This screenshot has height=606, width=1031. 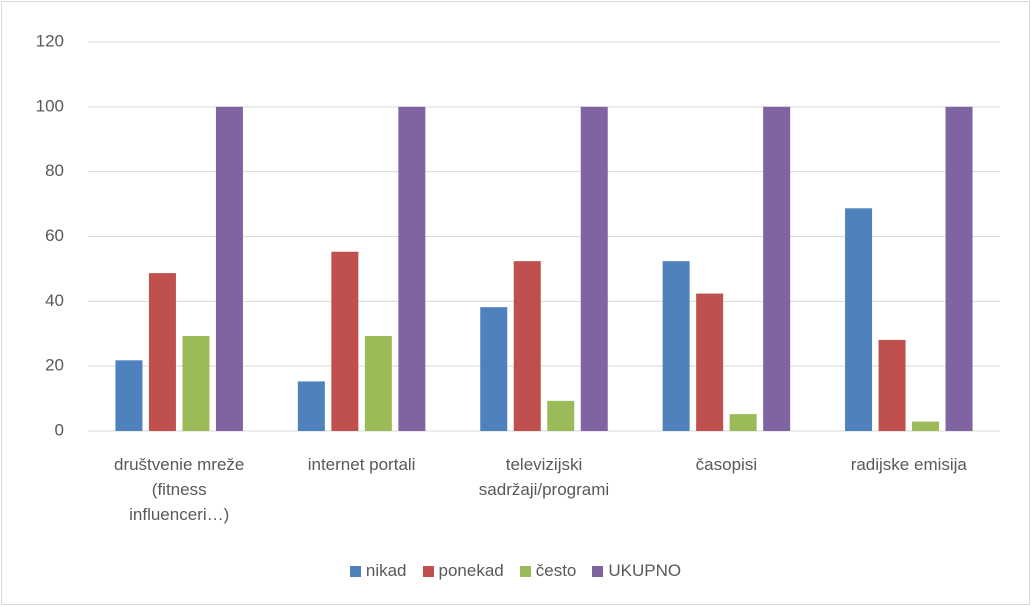 What do you see at coordinates (179, 489) in the screenshot?
I see `x-tick-label: društvenie mreže (fitness influenceri…)` at bounding box center [179, 489].